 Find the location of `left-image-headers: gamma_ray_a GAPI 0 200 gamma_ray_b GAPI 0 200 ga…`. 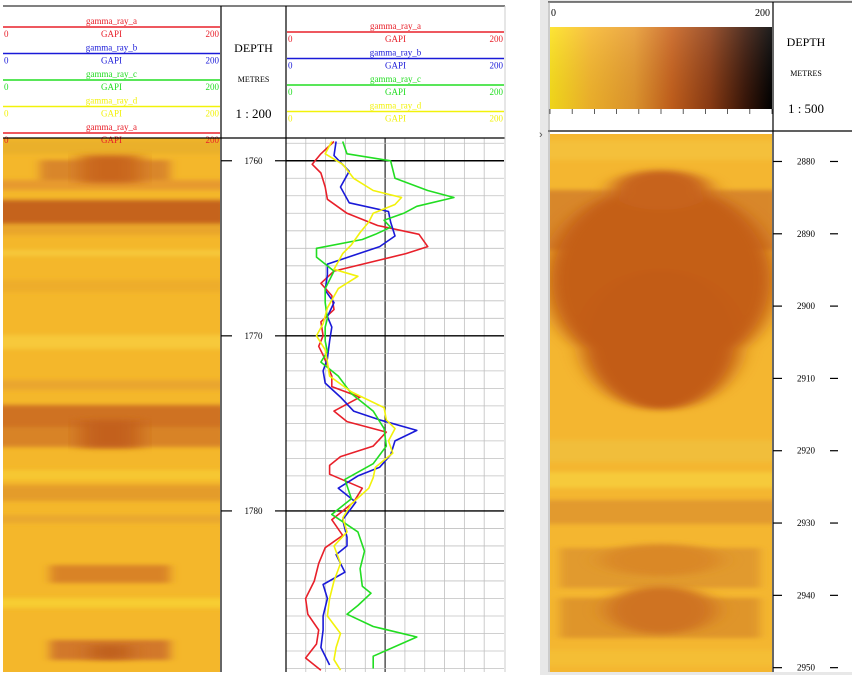

left-image-headers: gamma_ray_a GAPI 0 200 gamma_ray_b GAPI 0 200 ga… is located at coordinates (111, 80).